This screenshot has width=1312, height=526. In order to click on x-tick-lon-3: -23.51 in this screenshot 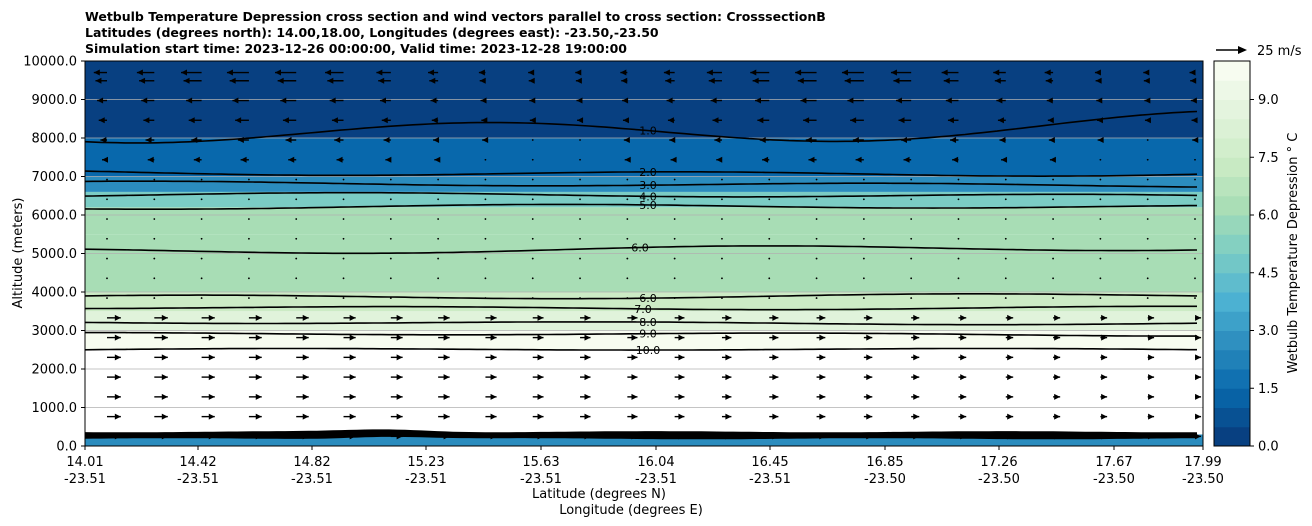, I will do `click(426, 479)`.